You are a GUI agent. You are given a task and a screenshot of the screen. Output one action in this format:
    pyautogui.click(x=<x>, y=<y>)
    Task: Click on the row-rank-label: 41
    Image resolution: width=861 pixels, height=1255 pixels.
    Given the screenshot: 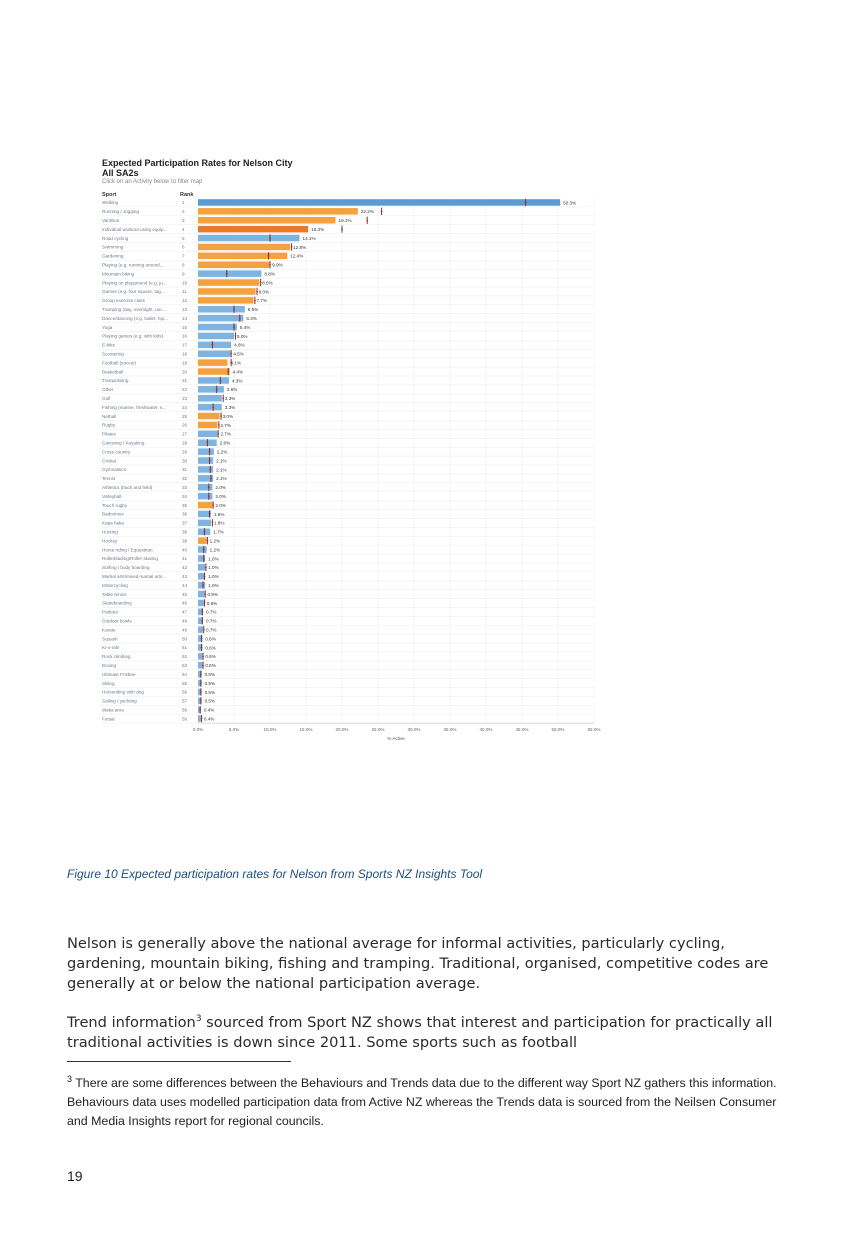 What is the action you would take?
    pyautogui.click(x=185, y=558)
    